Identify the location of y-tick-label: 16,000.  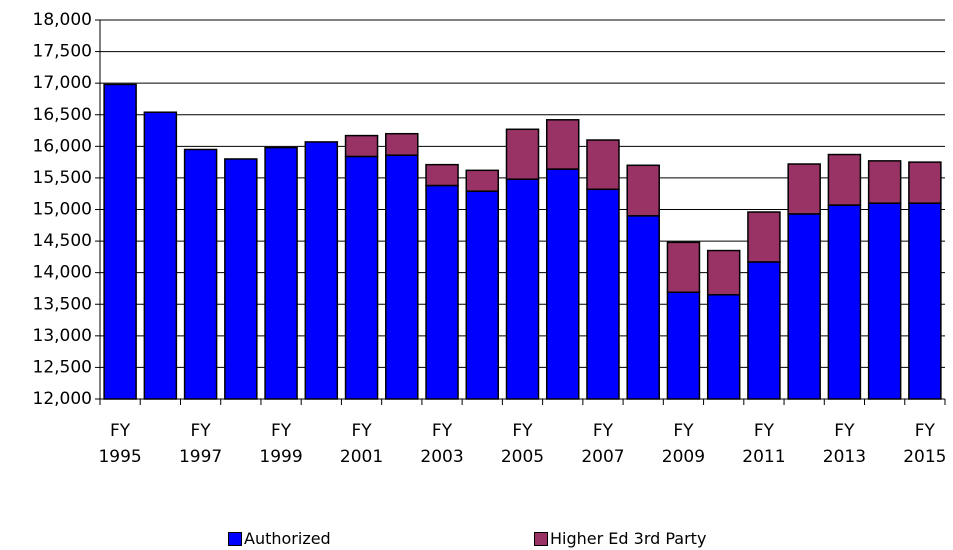
(62, 146).